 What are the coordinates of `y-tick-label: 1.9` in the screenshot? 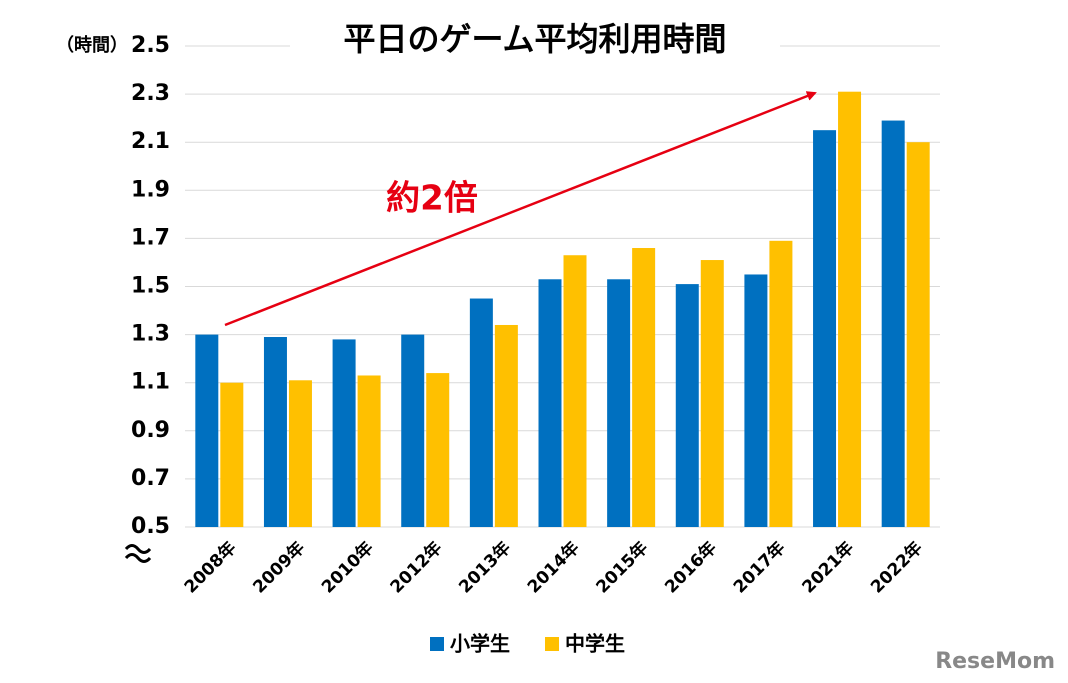 It's located at (150, 189).